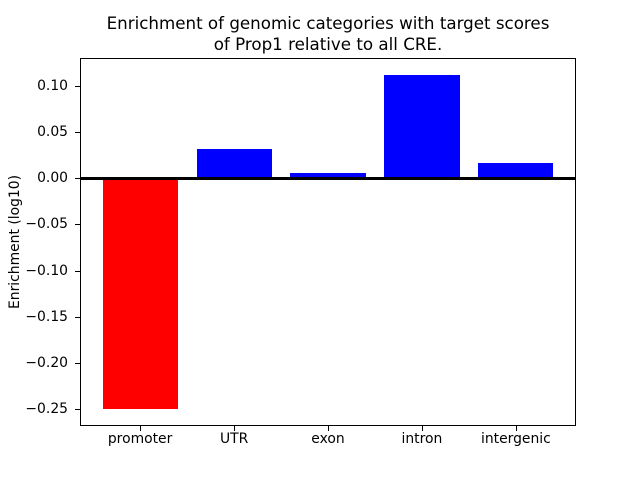  Describe the element at coordinates (328, 439) in the screenshot. I see `x-tick-label-exon: exon` at that location.